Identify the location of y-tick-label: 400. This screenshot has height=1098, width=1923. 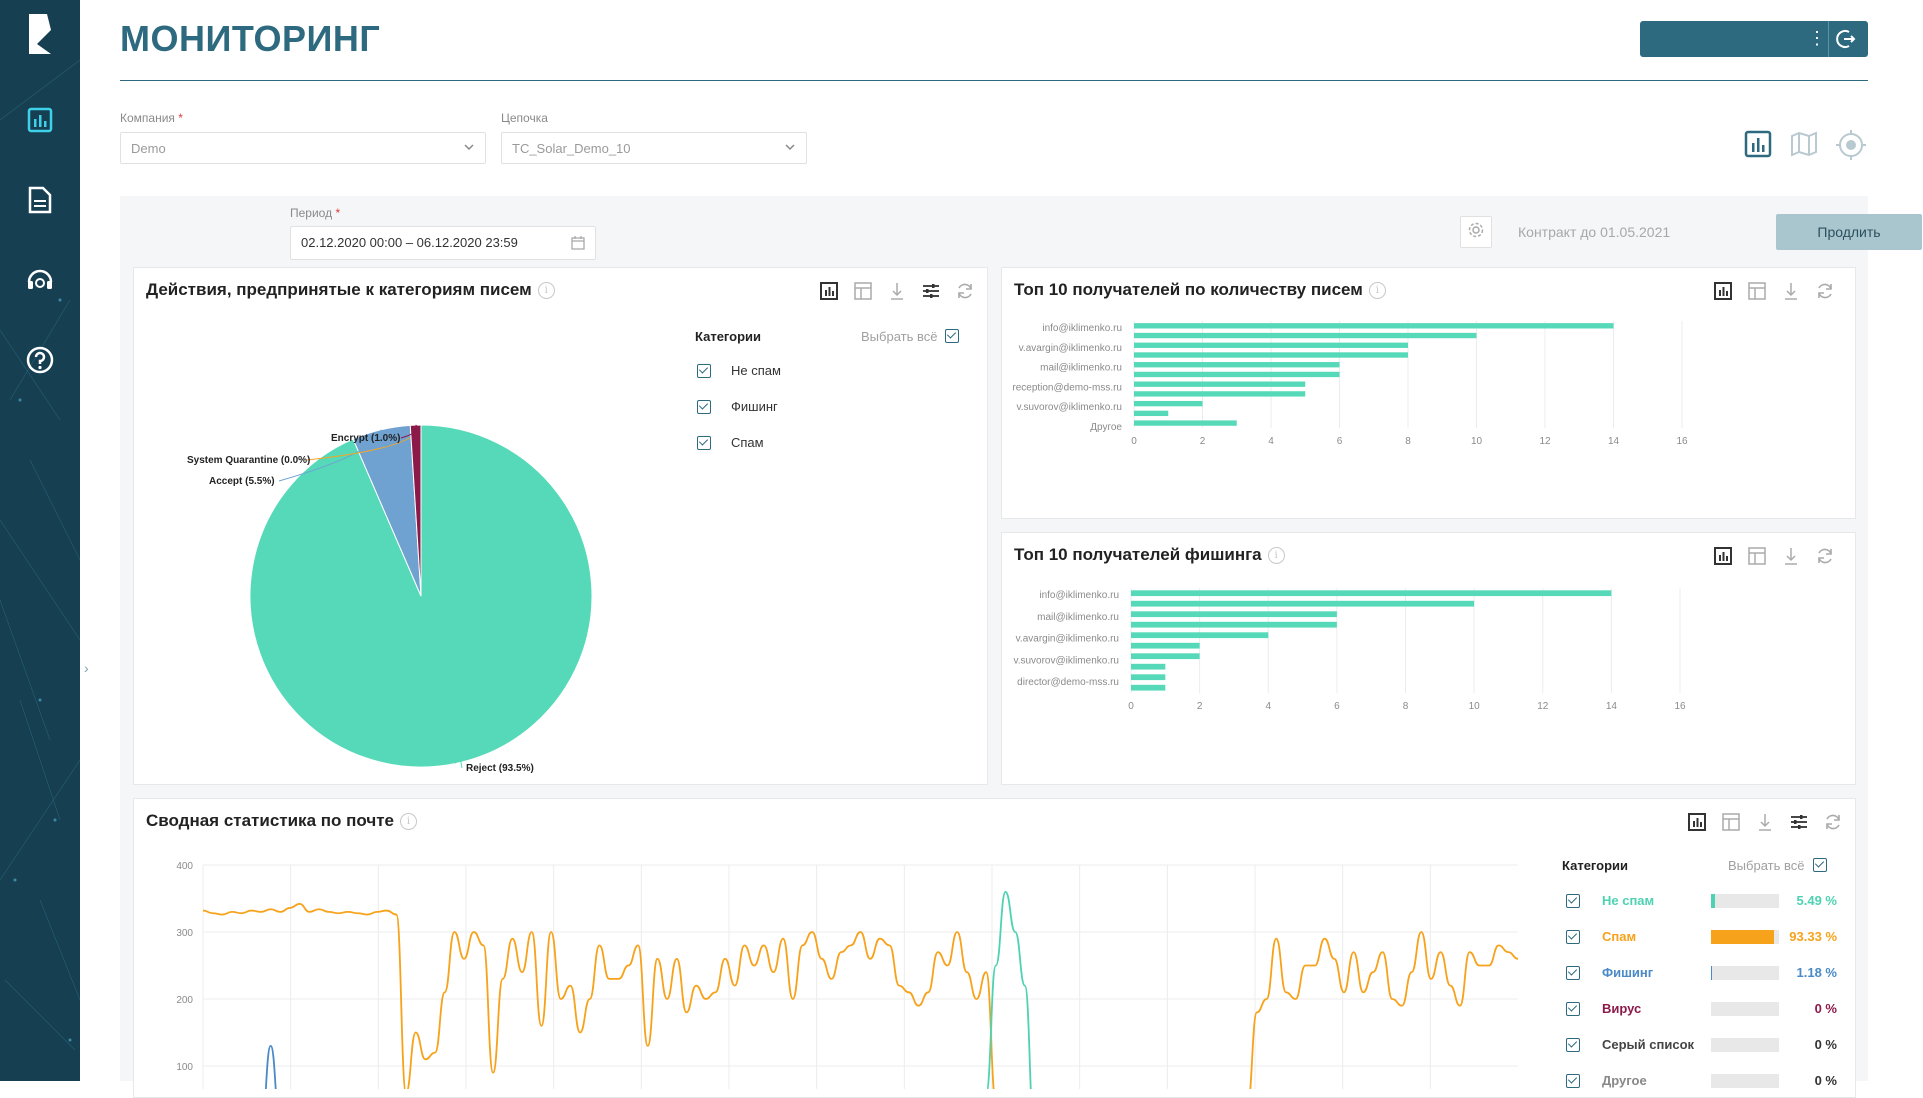
(184, 866).